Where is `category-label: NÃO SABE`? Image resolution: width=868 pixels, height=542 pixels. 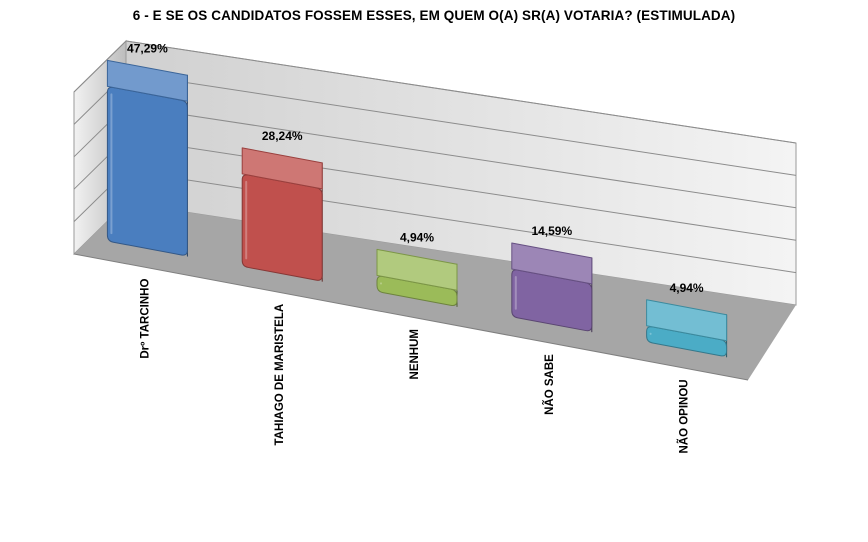
category-label: NÃO SABE is located at coordinates (549, 384).